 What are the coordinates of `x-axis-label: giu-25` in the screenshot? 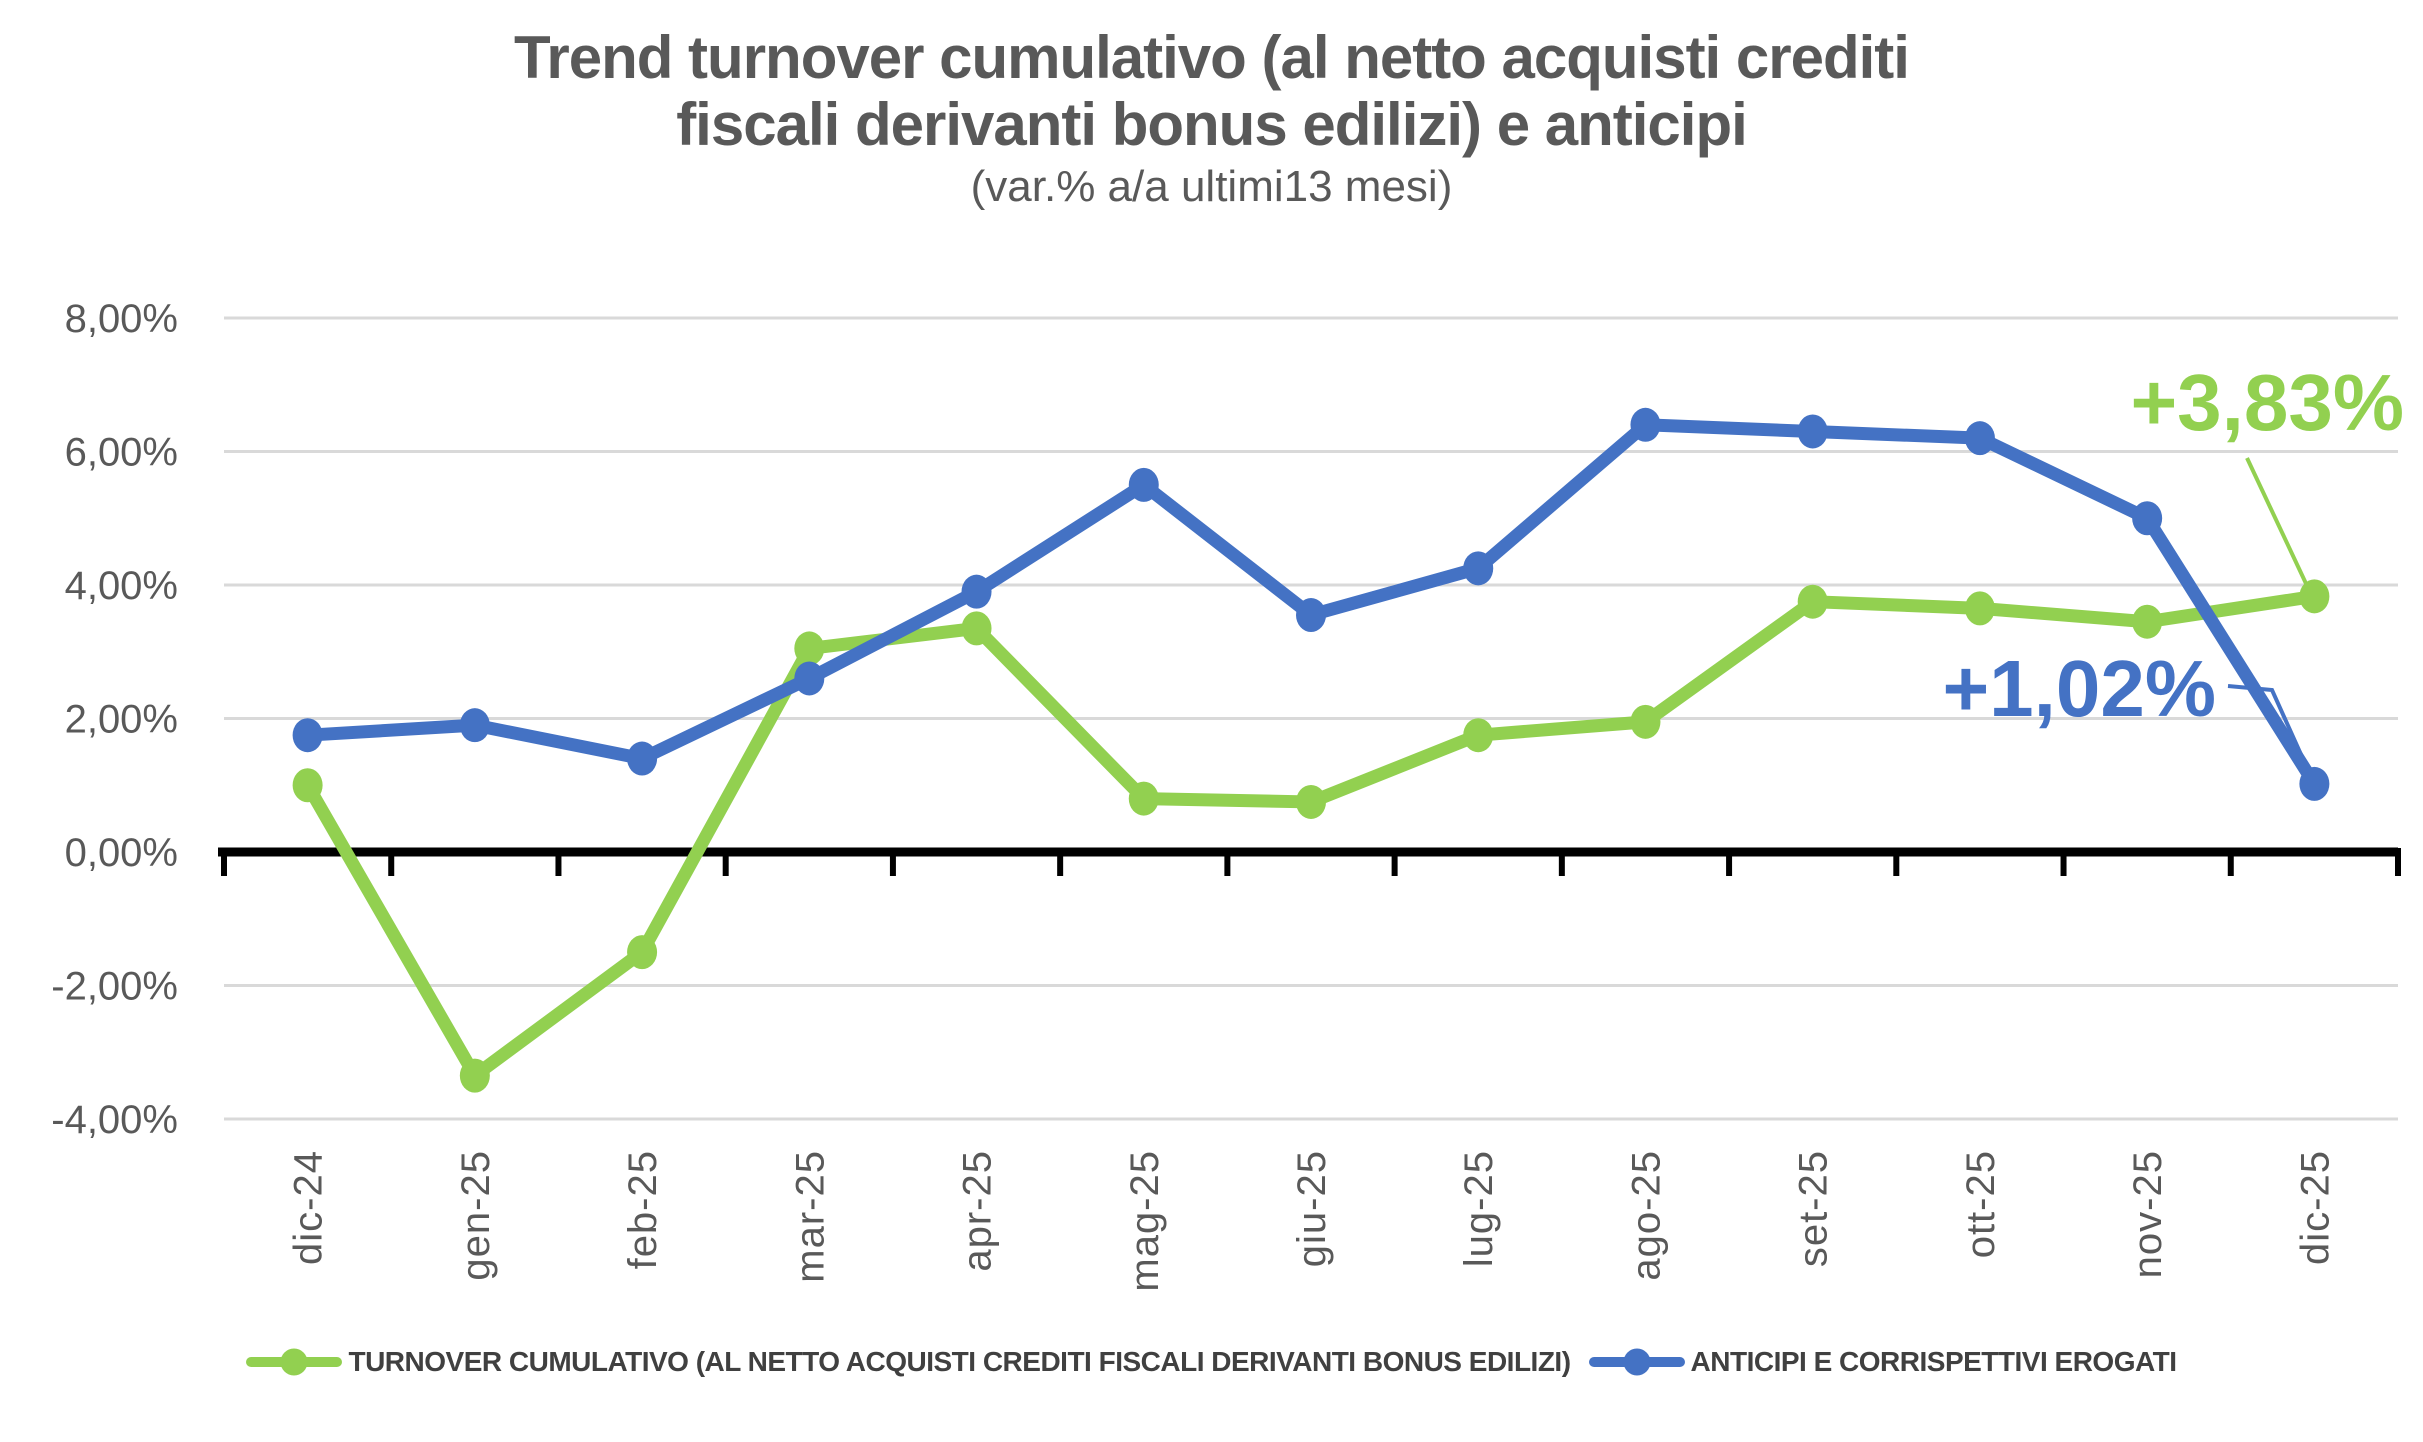 It's located at (1312, 1208).